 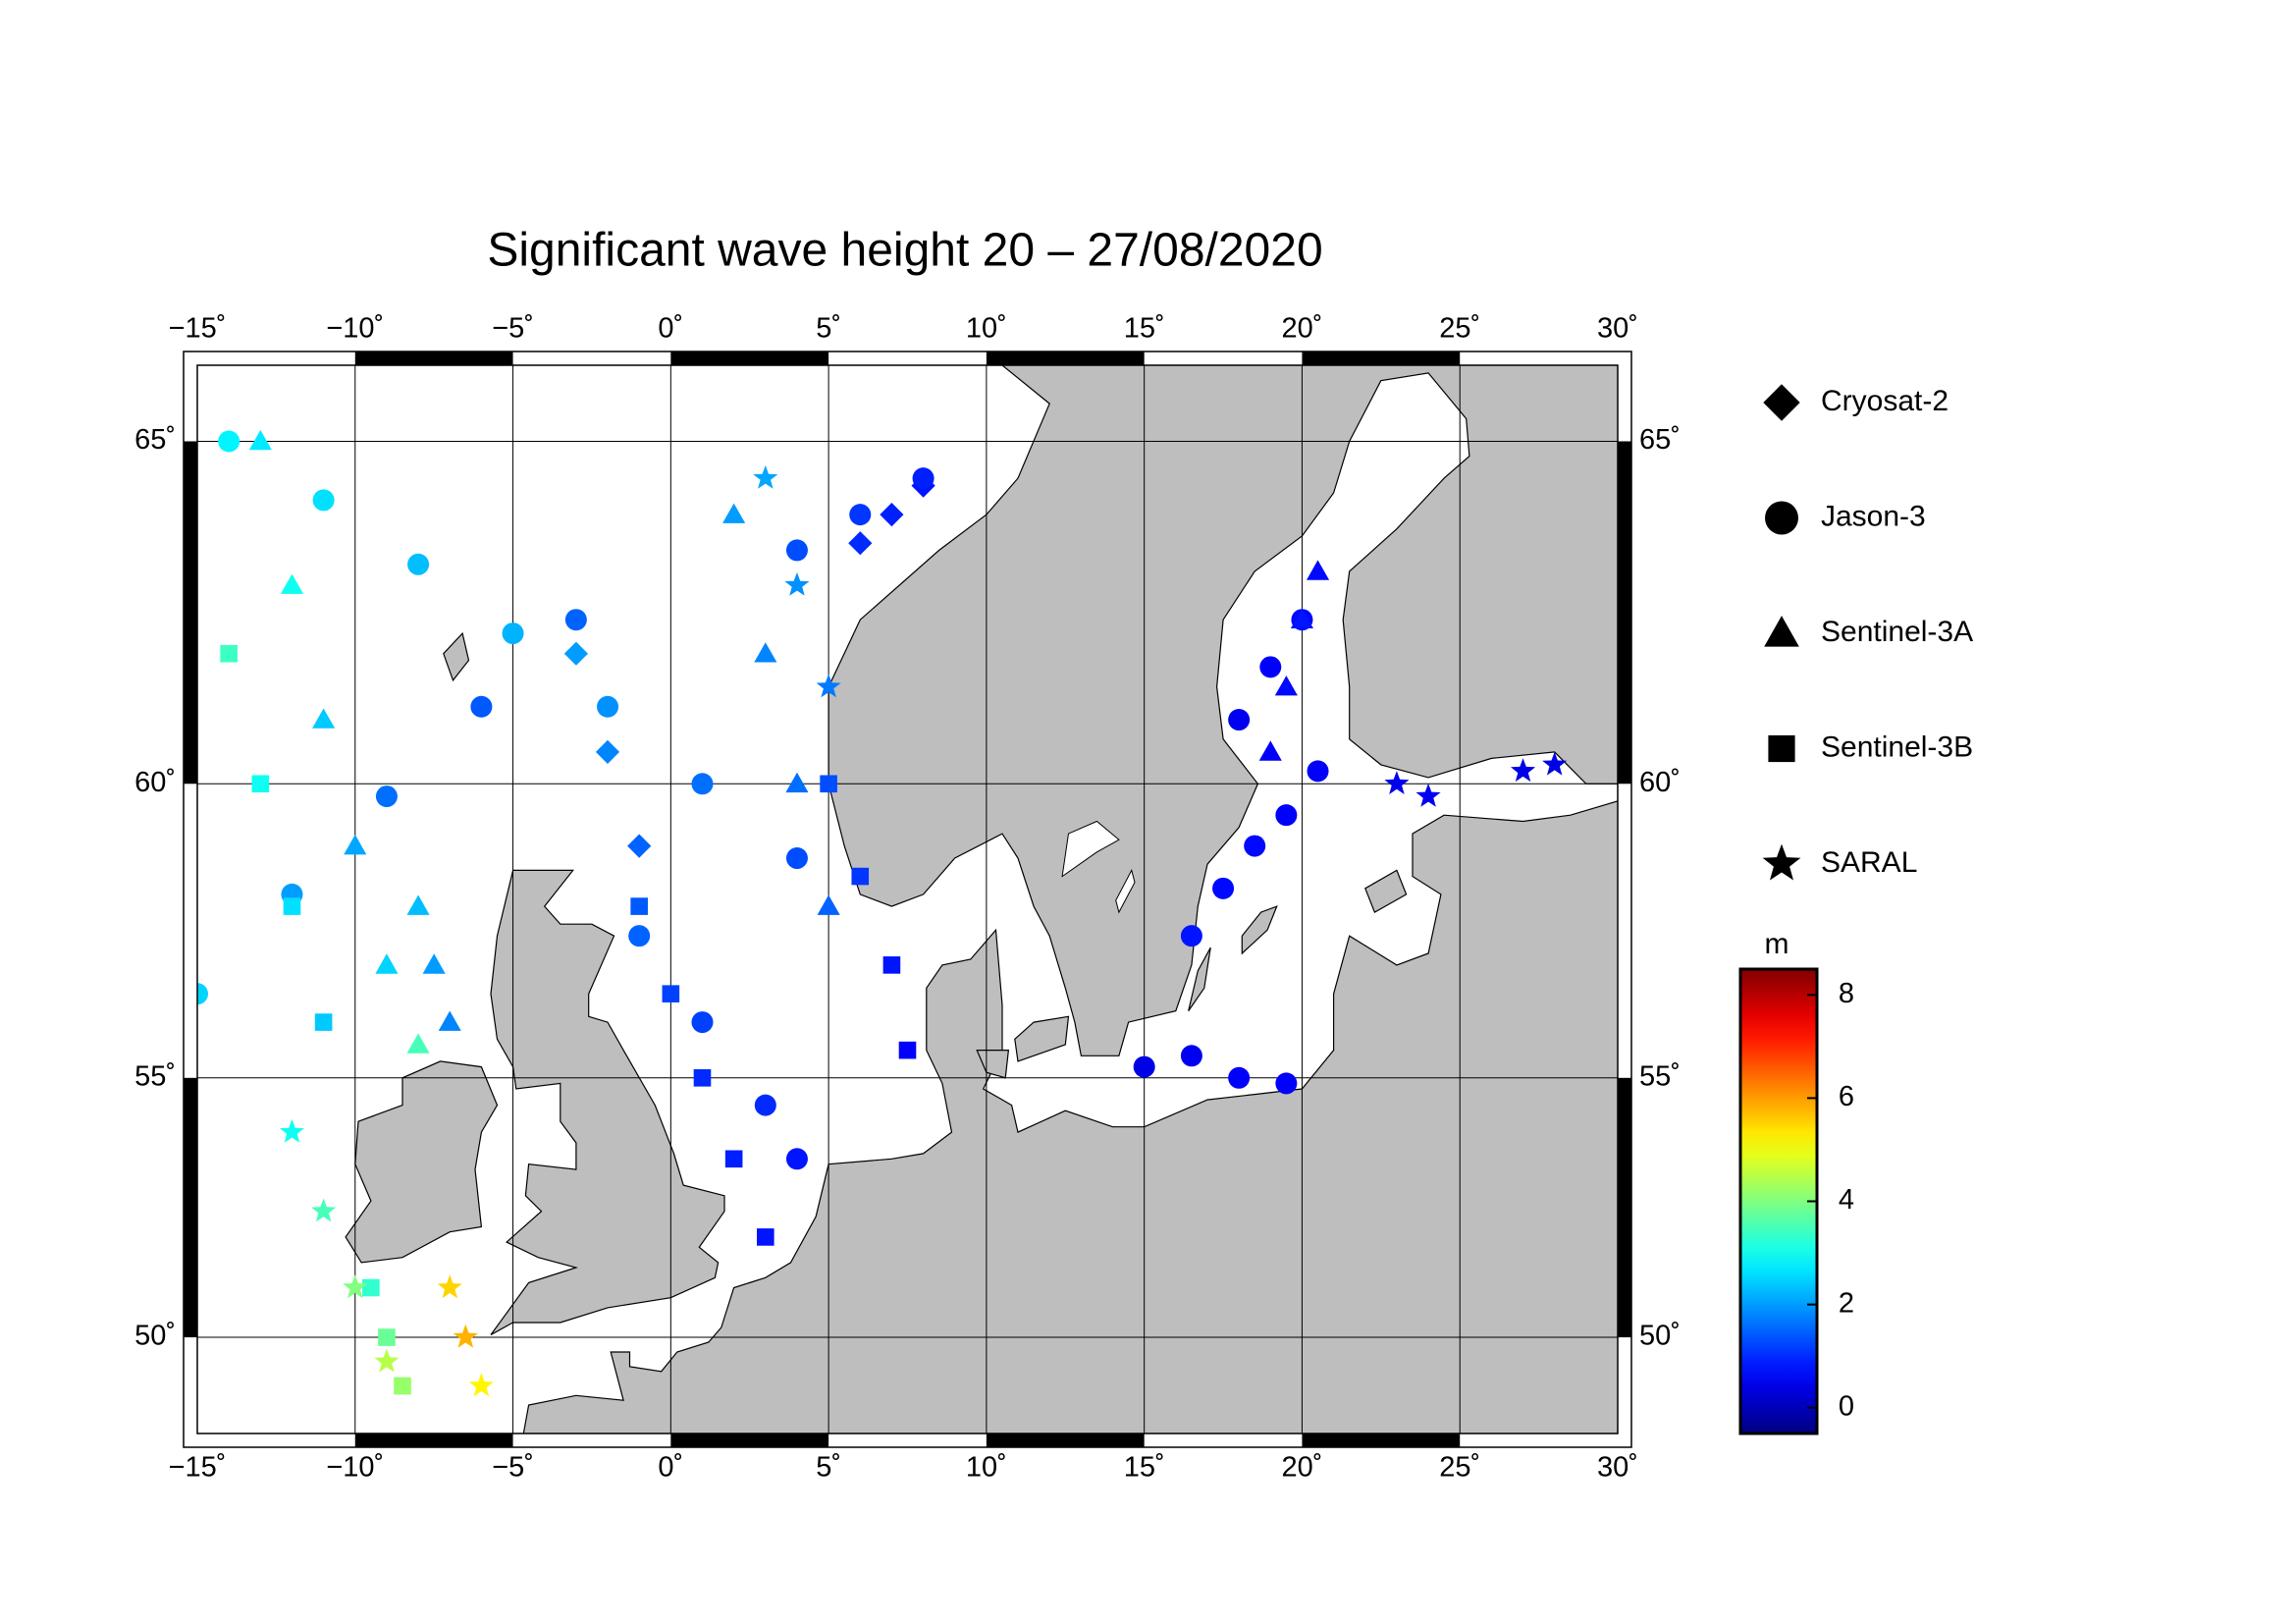 What do you see at coordinates (1617, 1468) in the screenshot?
I see `x-tick-label: 30˚` at bounding box center [1617, 1468].